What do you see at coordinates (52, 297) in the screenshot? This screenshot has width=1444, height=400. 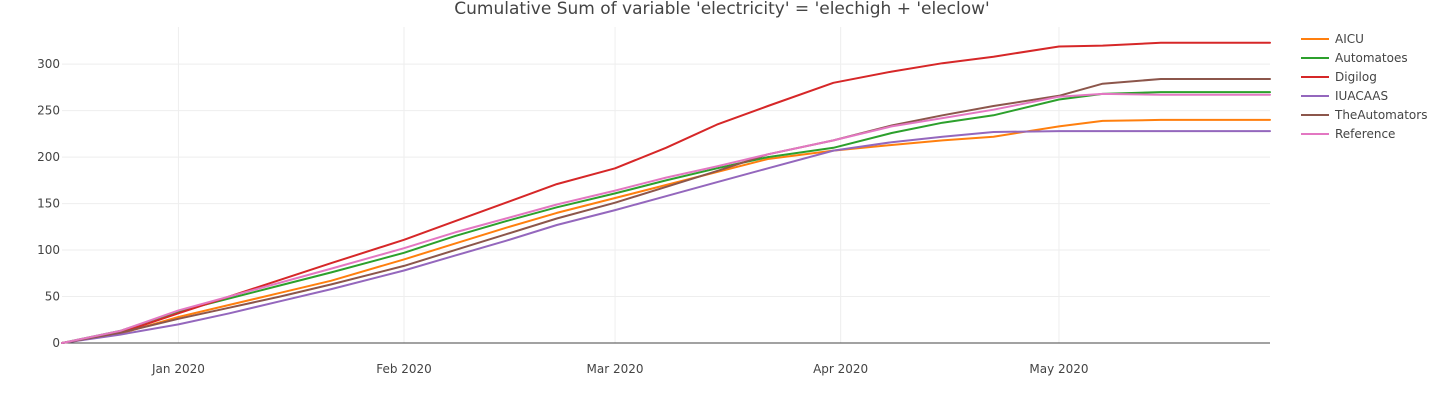 I see `y-tick-label: 50` at bounding box center [52, 297].